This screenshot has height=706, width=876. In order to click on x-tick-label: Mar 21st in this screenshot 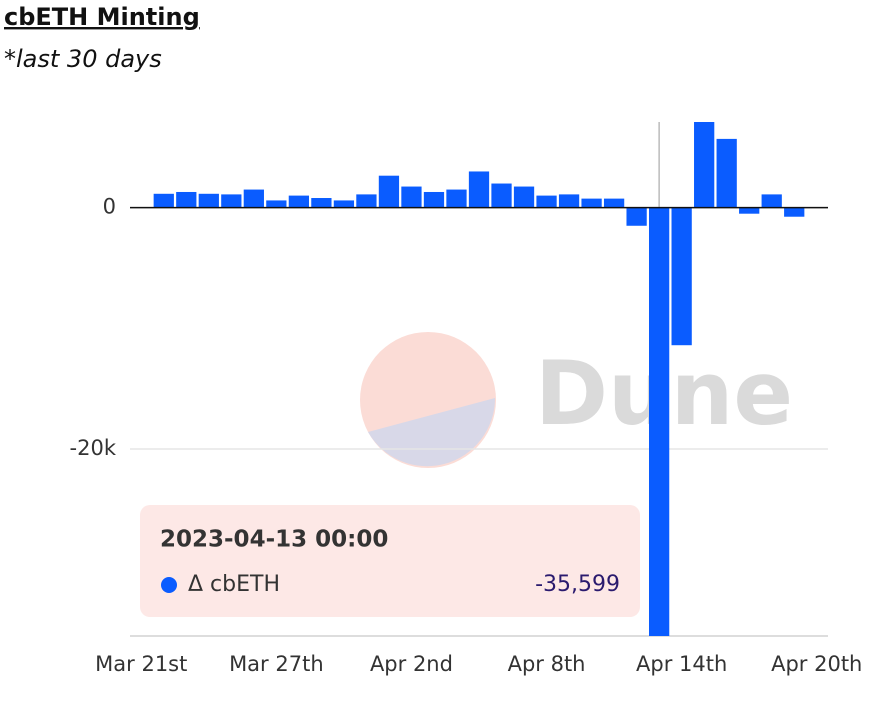, I will do `click(141, 664)`.